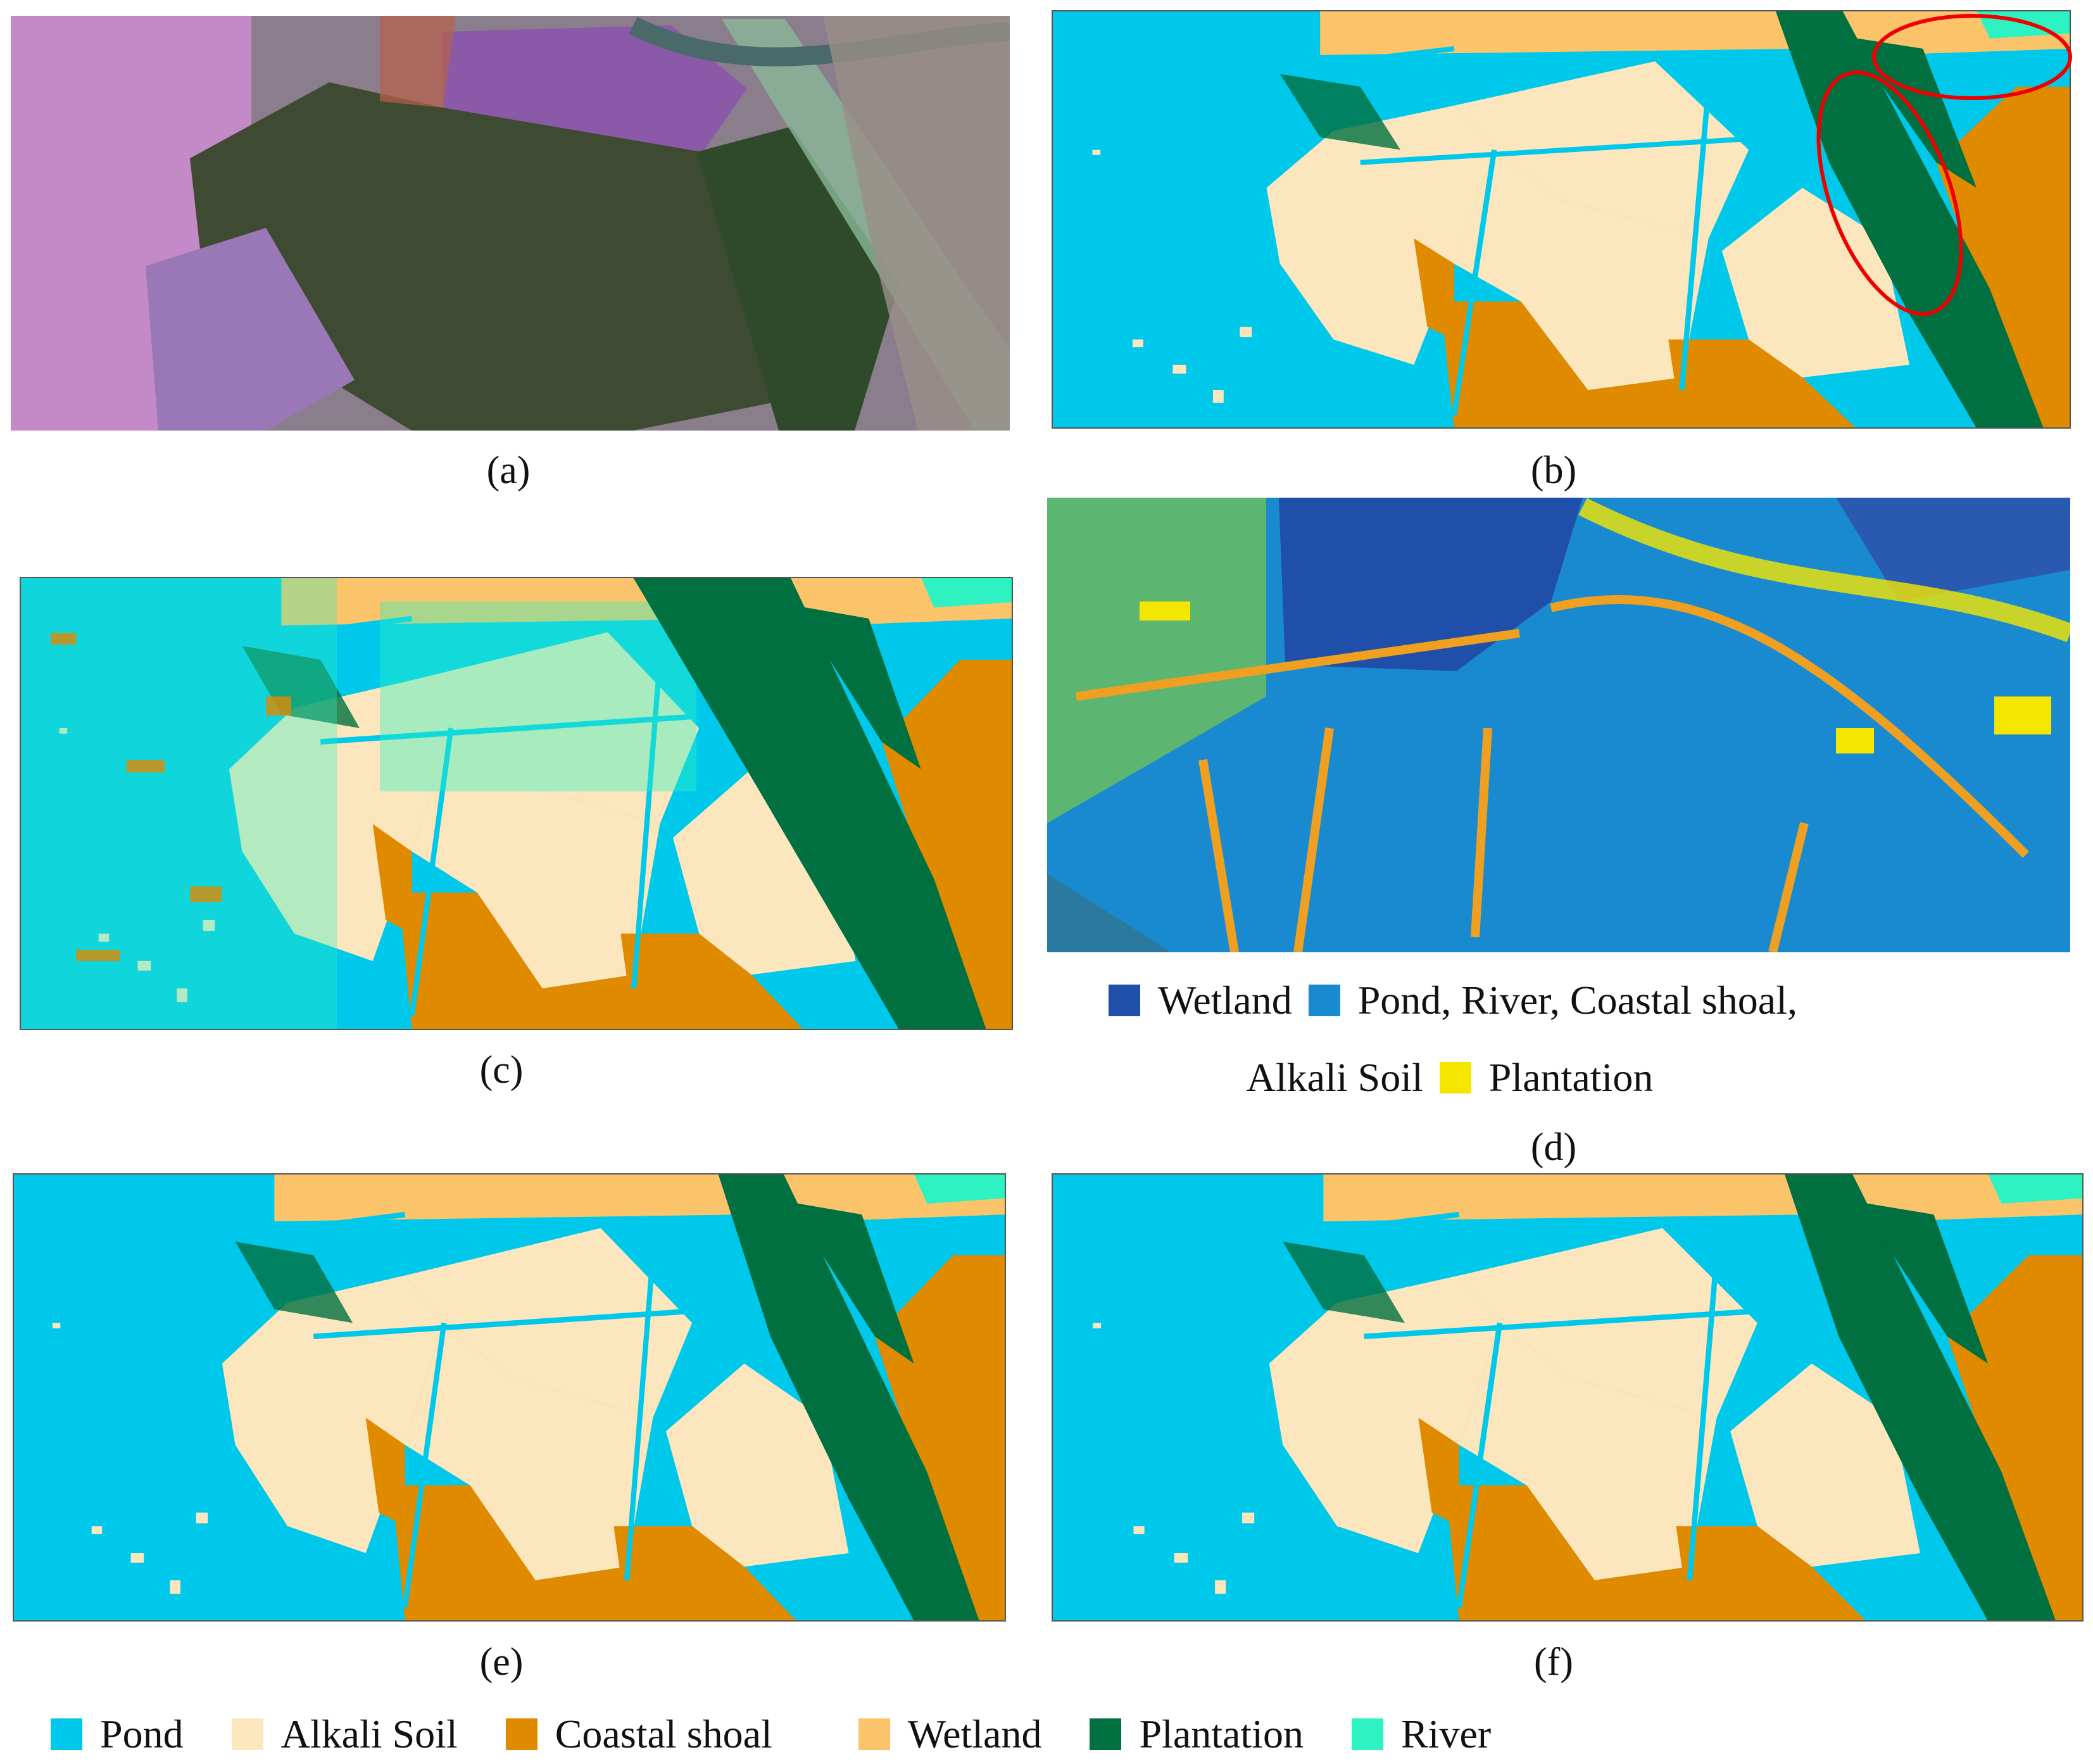 This screenshot has width=2093, height=1764. What do you see at coordinates (1446, 1733) in the screenshot?
I see `legend-label: River` at bounding box center [1446, 1733].